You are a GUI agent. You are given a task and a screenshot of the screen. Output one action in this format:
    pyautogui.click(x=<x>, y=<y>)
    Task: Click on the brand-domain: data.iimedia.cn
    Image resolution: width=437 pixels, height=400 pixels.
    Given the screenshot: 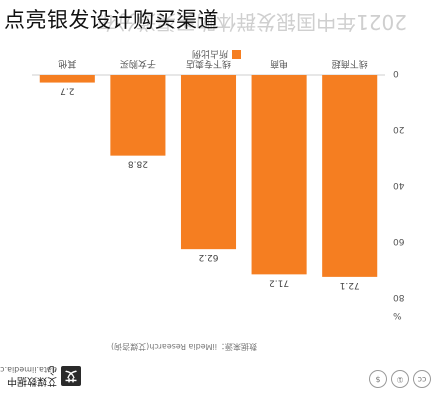 What is the action you would take?
    pyautogui.click(x=28, y=369)
    